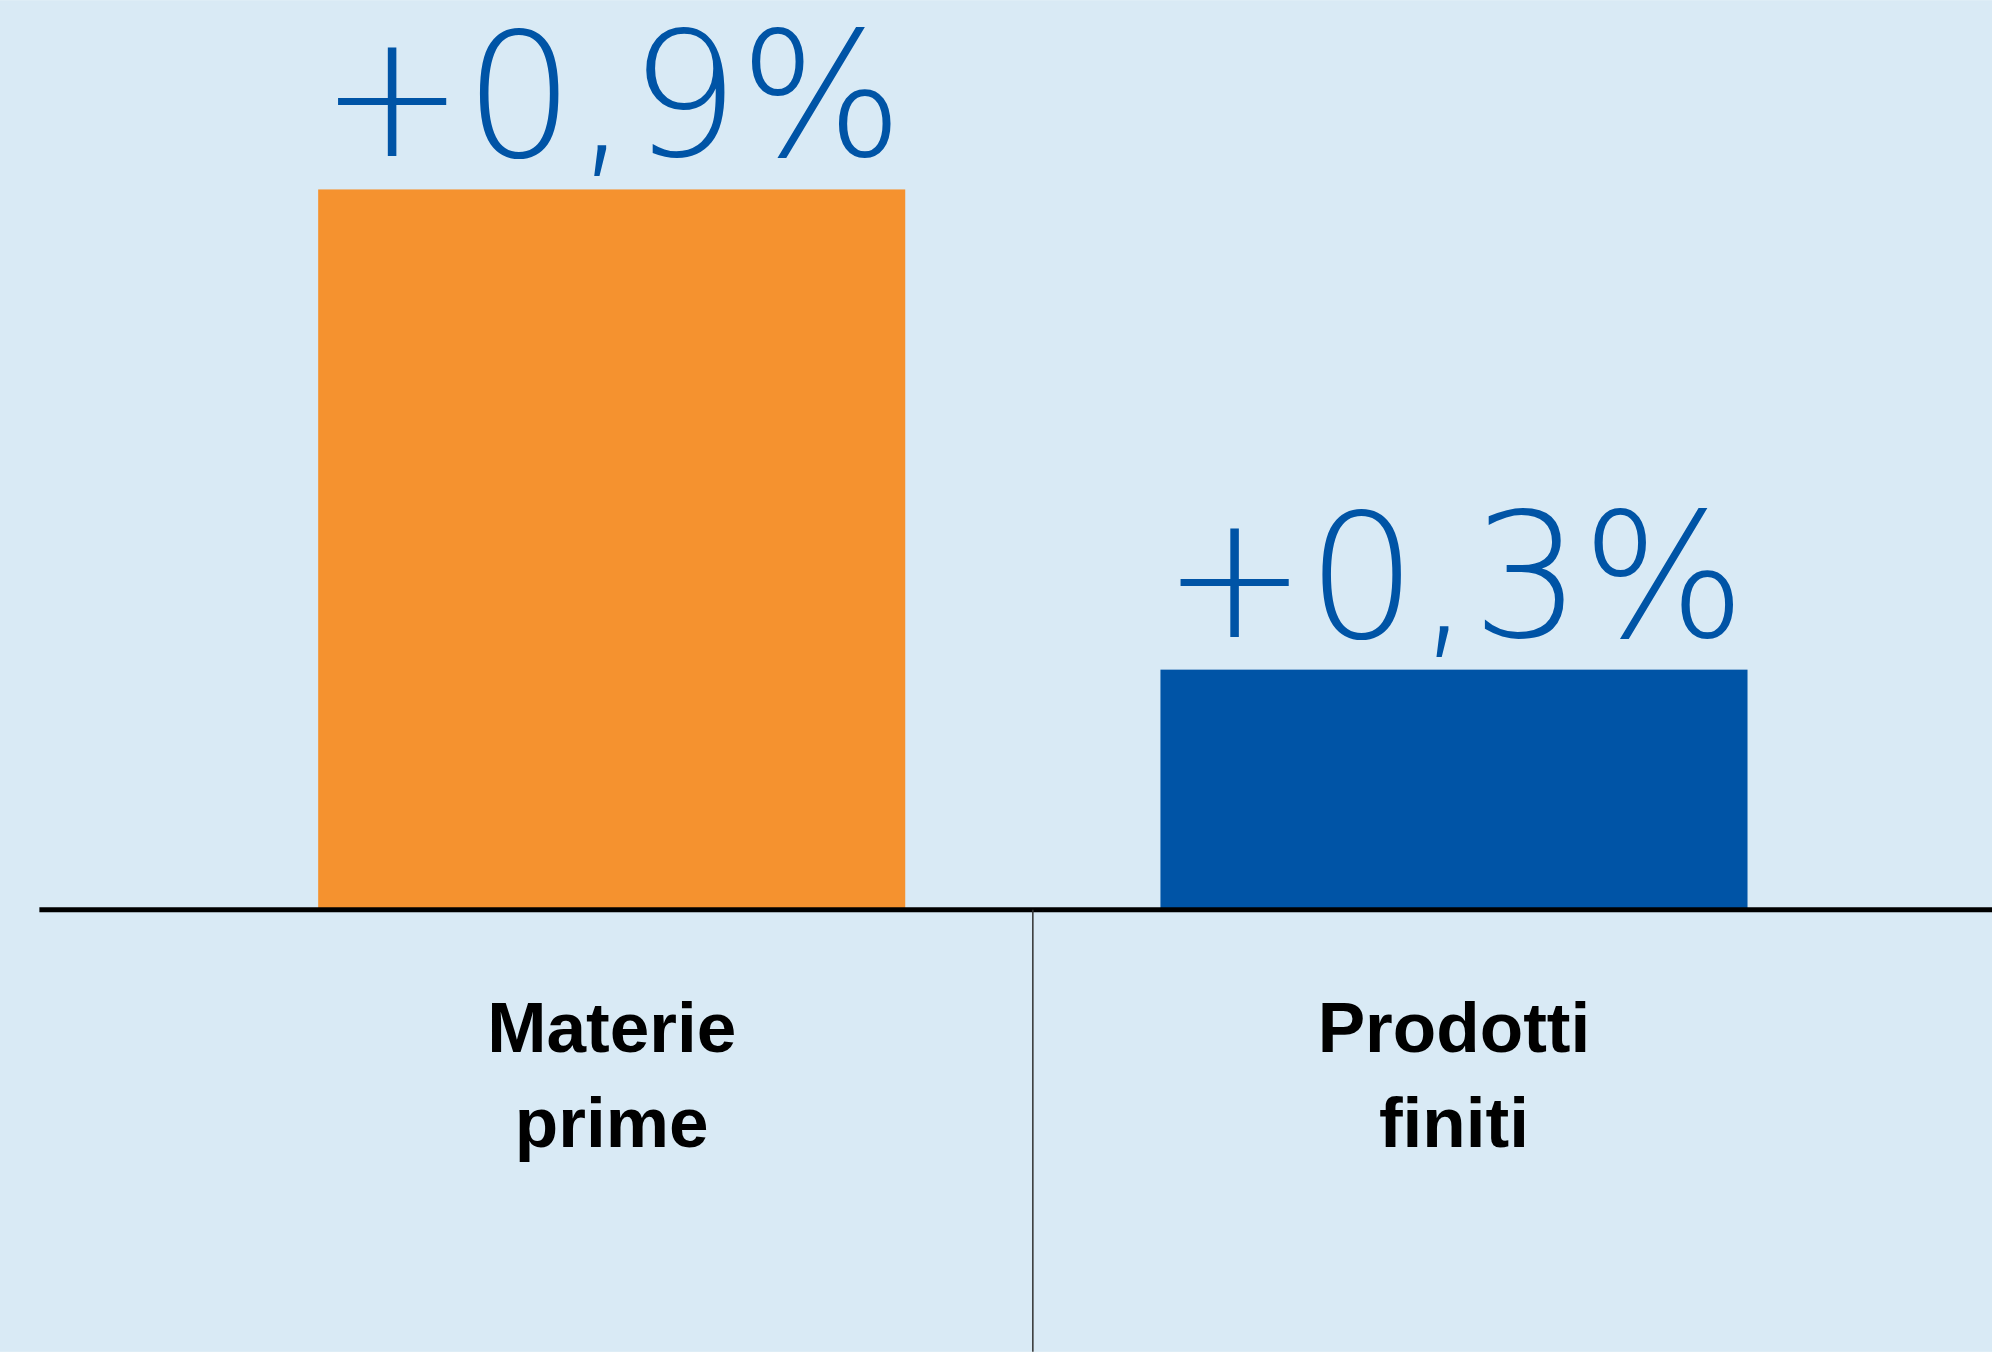 The width and height of the screenshot is (1992, 1352). I want to click on data-label: +0,3%, so click(1454, 577).